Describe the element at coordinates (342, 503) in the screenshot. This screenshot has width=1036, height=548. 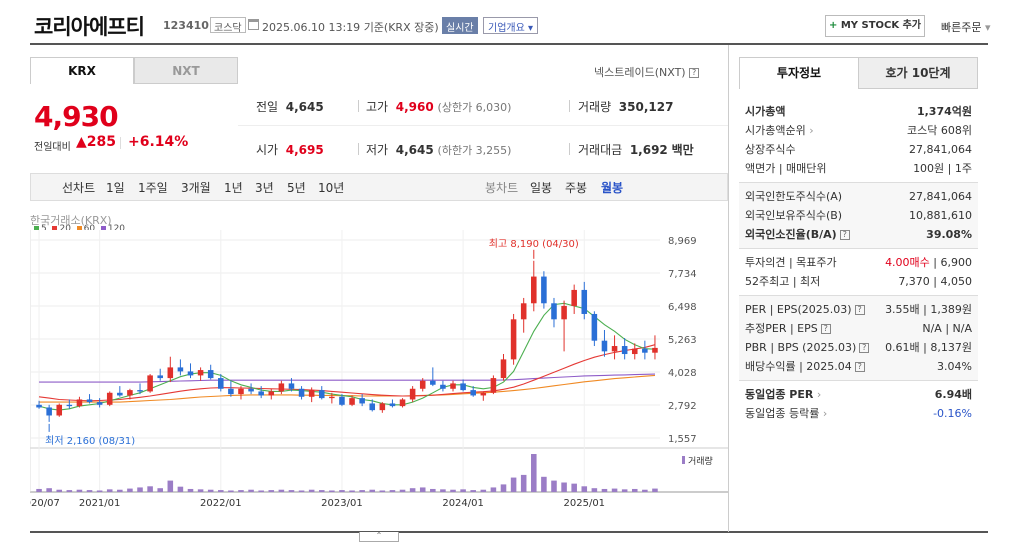
I see `x-tick-label: 2023/01` at that location.